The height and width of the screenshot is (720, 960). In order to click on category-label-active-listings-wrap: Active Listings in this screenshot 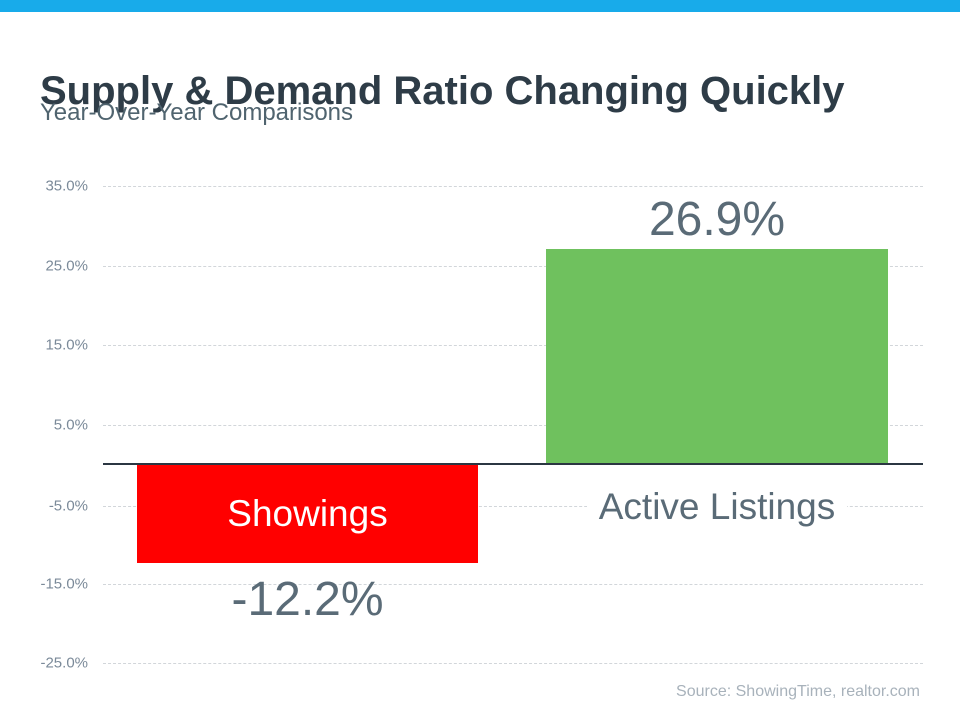, I will do `click(717, 507)`.